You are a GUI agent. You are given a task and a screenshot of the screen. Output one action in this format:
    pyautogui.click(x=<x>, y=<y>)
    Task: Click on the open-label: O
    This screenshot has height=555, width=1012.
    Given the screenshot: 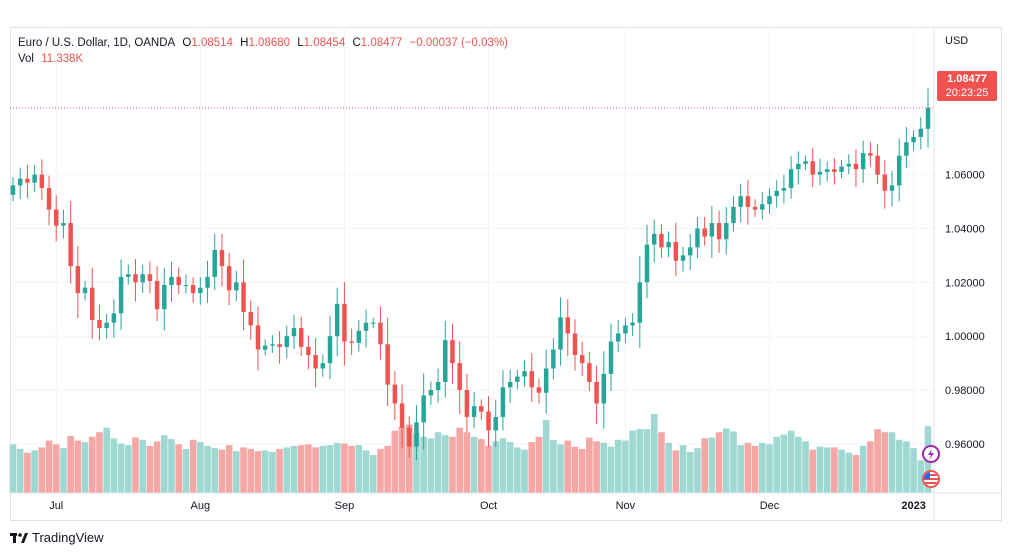 What is the action you would take?
    pyautogui.click(x=187, y=43)
    